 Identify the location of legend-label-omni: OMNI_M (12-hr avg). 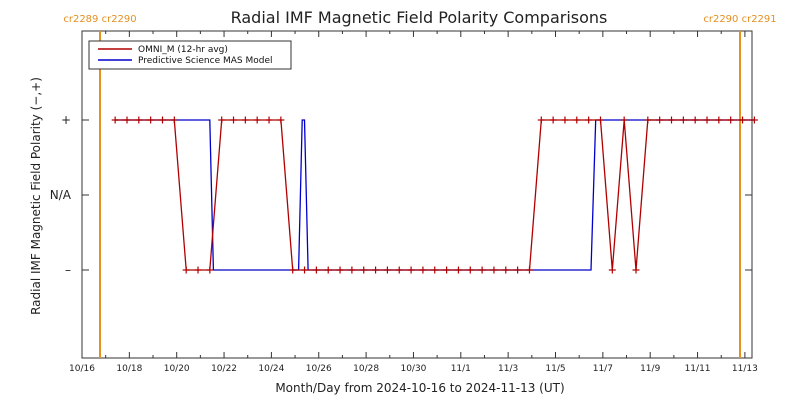
(183, 50).